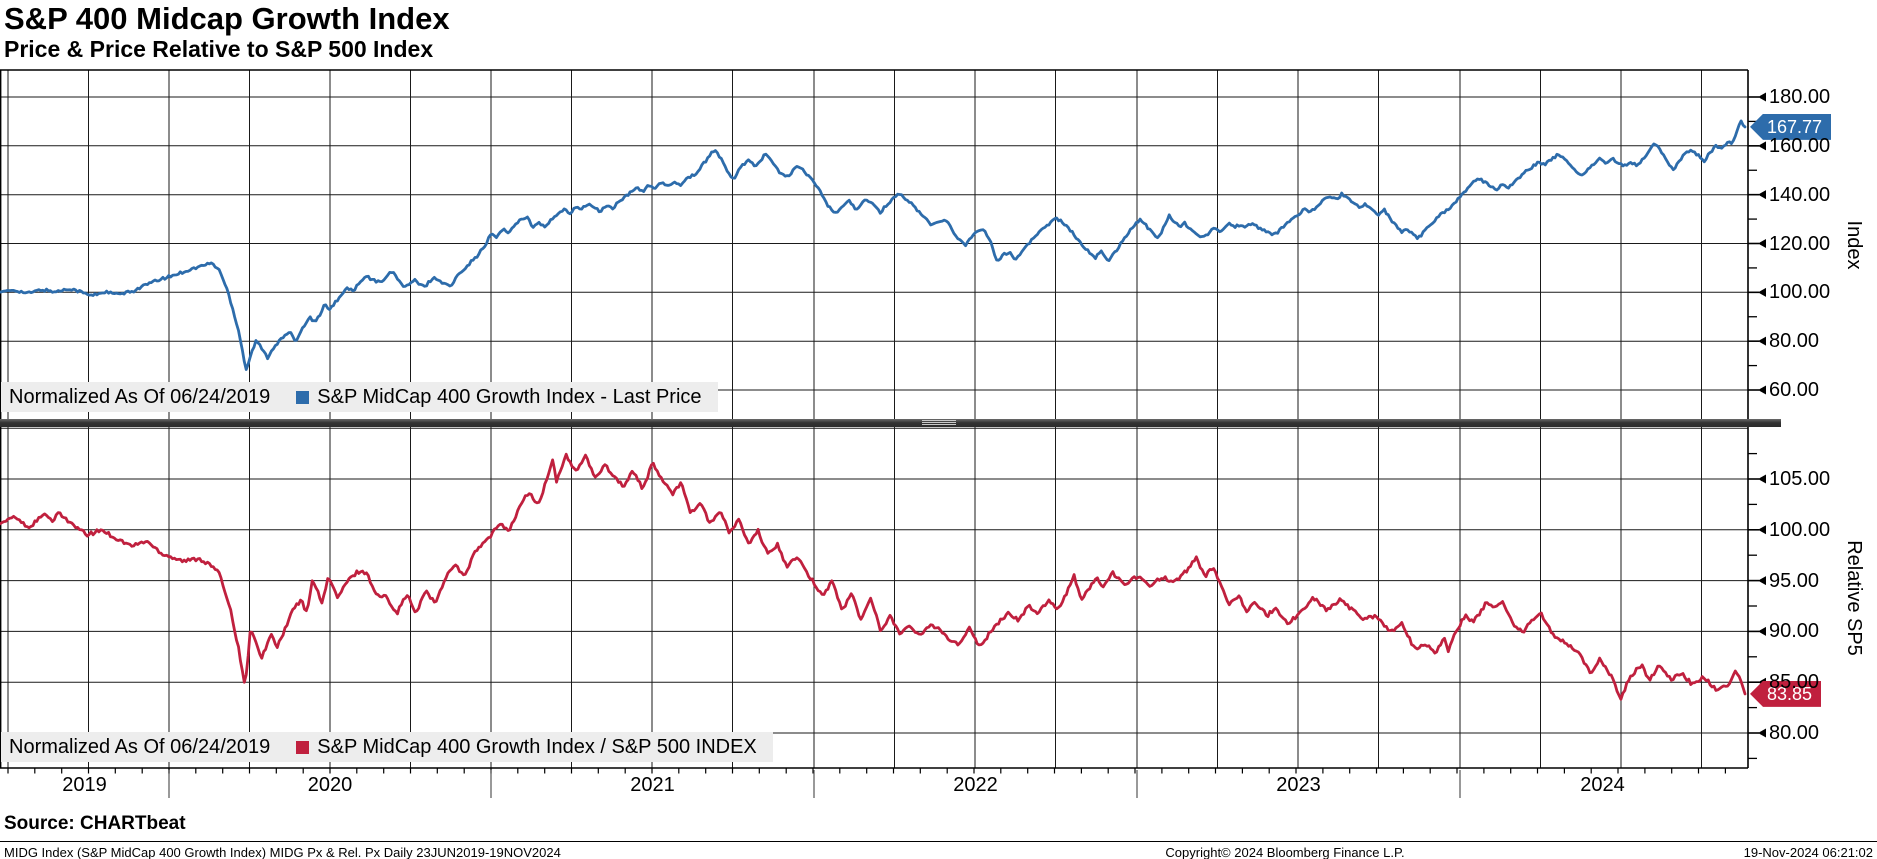 The width and height of the screenshot is (1877, 859). I want to click on legend-series-label: S&P MidCap 400 Growth Index - Last Price, so click(509, 396).